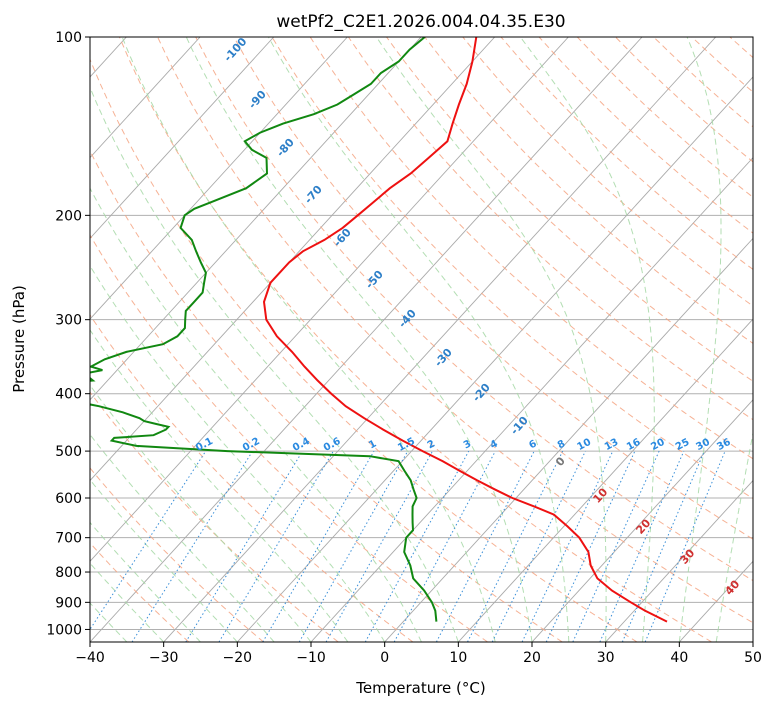 The image size is (775, 712). Describe the element at coordinates (68, 452) in the screenshot. I see `y-tick-label: 500` at that location.